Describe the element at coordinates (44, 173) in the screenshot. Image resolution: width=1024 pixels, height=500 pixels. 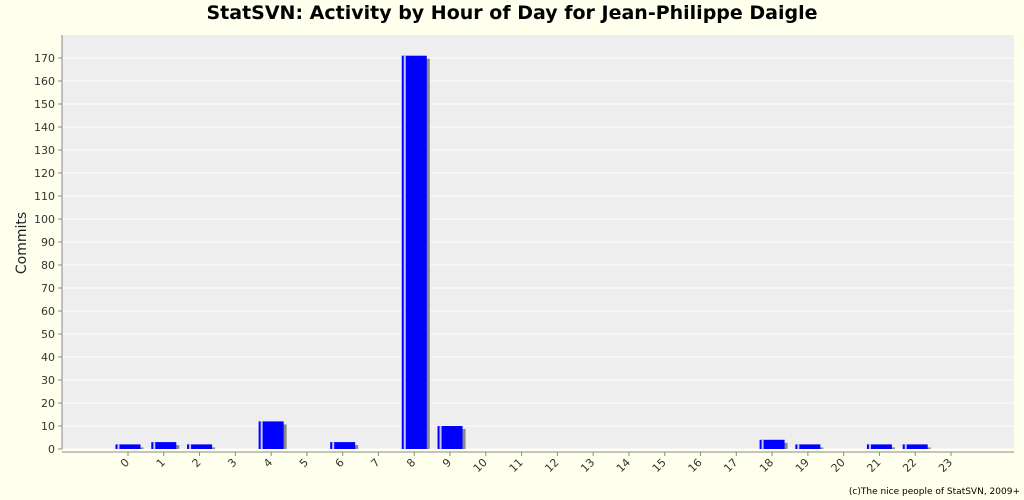
I see `y-tick-label: 120` at that location.